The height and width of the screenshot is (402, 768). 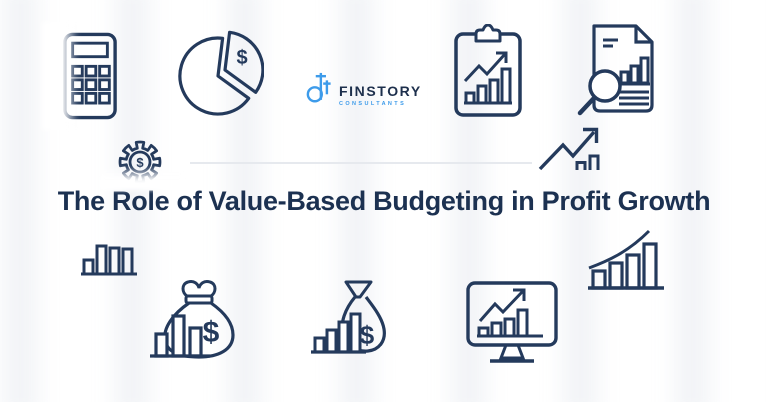 I want to click on monitor-chart-icon, so click(x=512, y=324).